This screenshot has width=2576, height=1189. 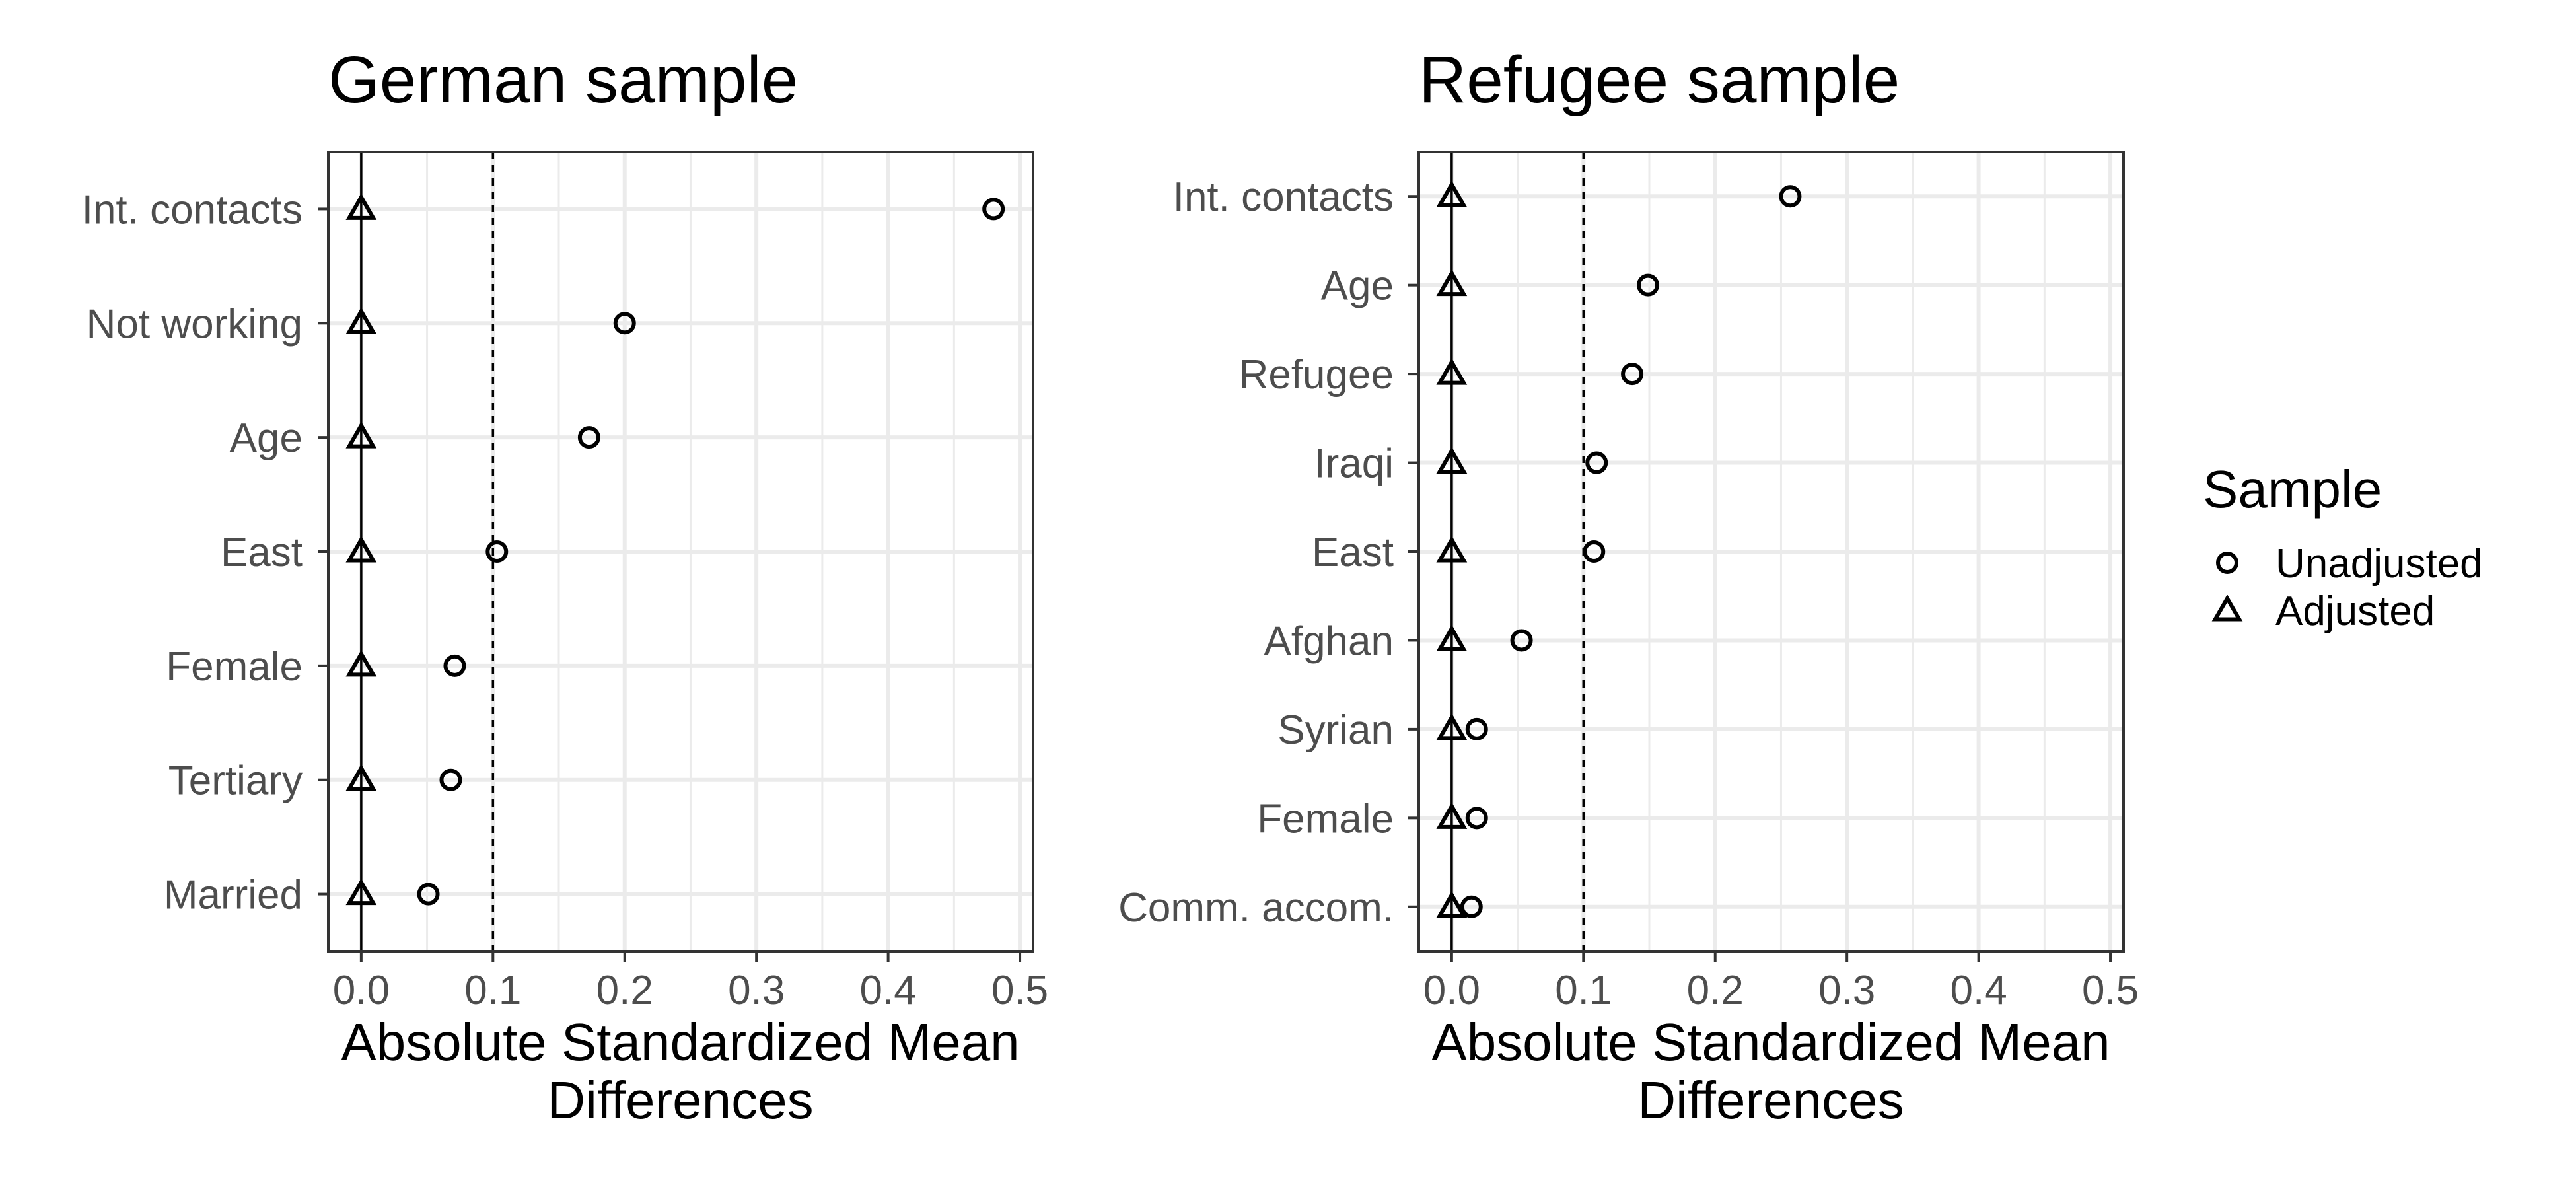 What do you see at coordinates (563, 80) in the screenshot?
I see `panel-title: German sample` at bounding box center [563, 80].